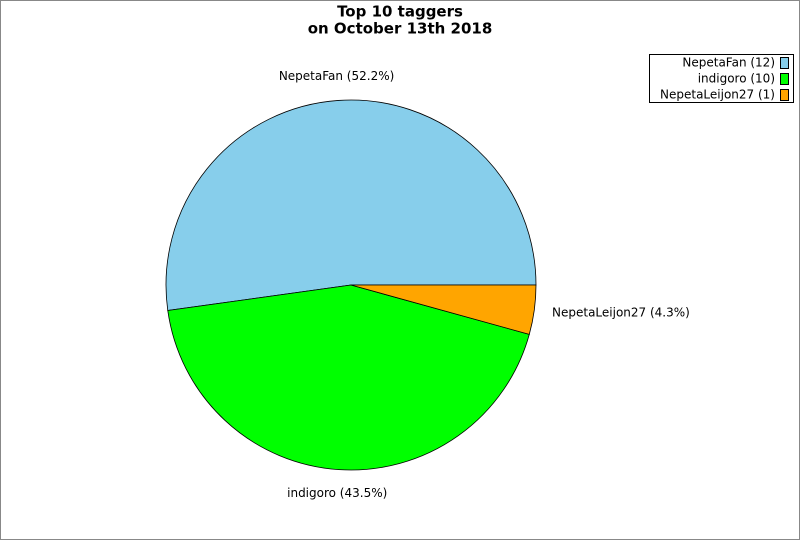 The image size is (800, 540). What do you see at coordinates (337, 493) in the screenshot?
I see `slice-label: indigoro (43.5%)` at bounding box center [337, 493].